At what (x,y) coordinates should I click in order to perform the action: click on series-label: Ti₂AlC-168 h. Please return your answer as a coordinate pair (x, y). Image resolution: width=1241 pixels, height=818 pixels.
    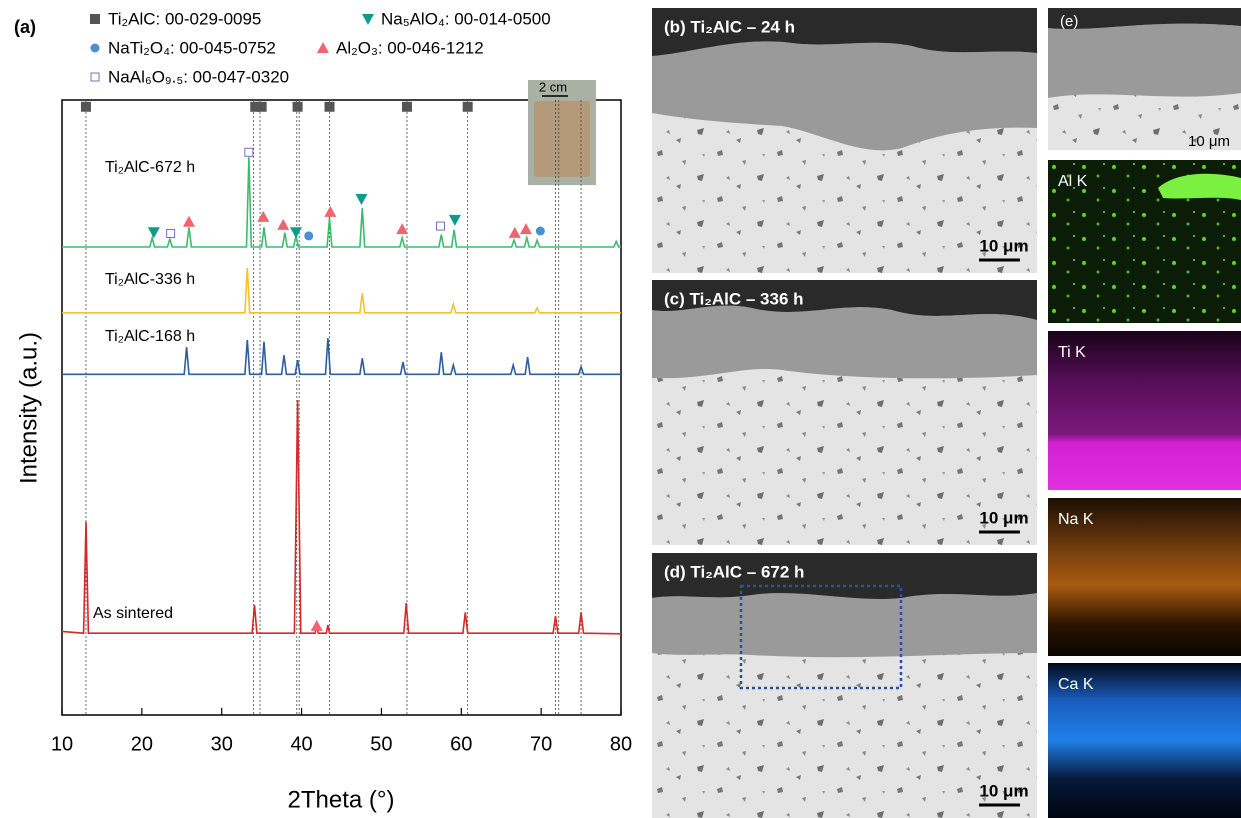
    Looking at the image, I should click on (150, 336).